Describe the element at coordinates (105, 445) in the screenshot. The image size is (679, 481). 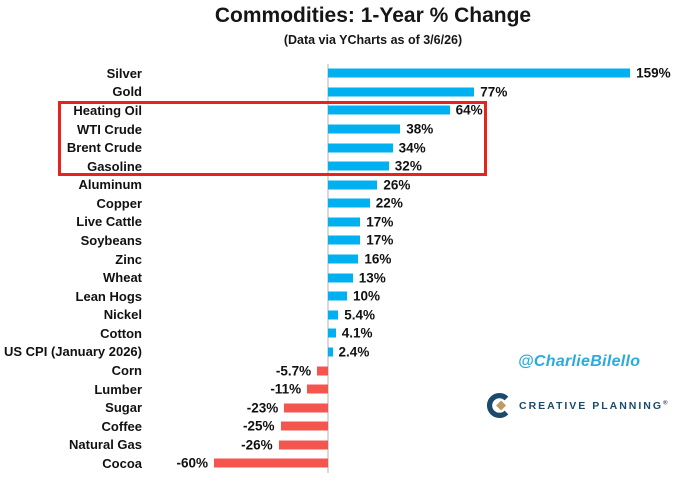
I see `category-label: Natural Gas` at that location.